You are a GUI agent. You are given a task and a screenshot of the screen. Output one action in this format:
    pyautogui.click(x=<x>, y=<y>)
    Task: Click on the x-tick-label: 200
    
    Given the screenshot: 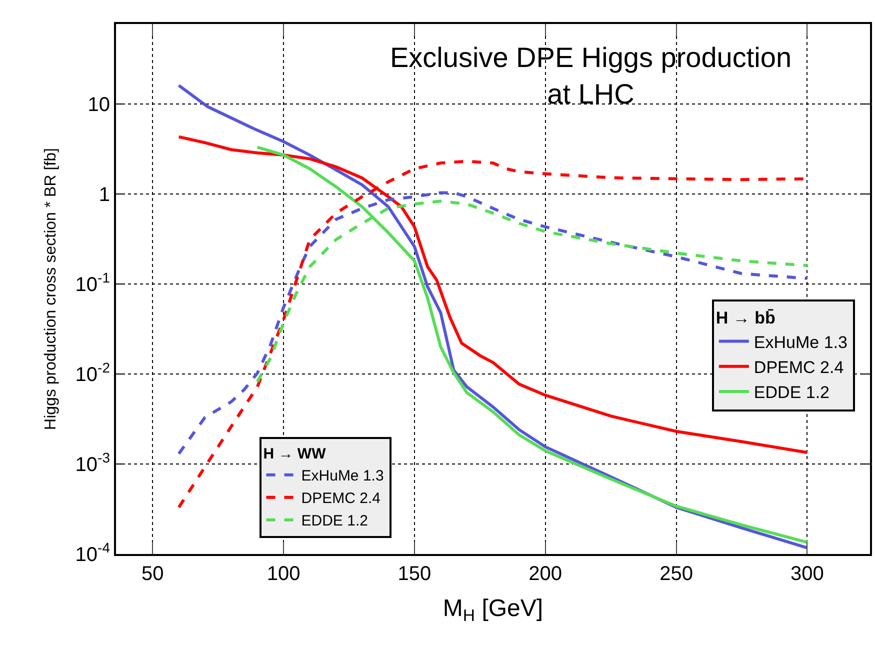 What is the action you would take?
    pyautogui.click(x=545, y=574)
    